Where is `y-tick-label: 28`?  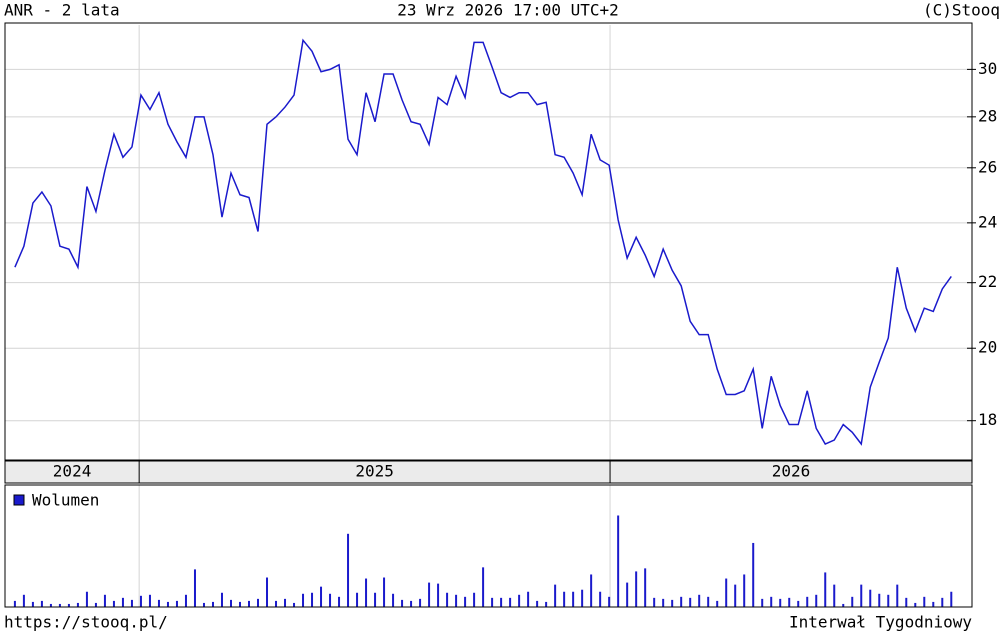
y-tick-label: 28 is located at coordinates (987, 115).